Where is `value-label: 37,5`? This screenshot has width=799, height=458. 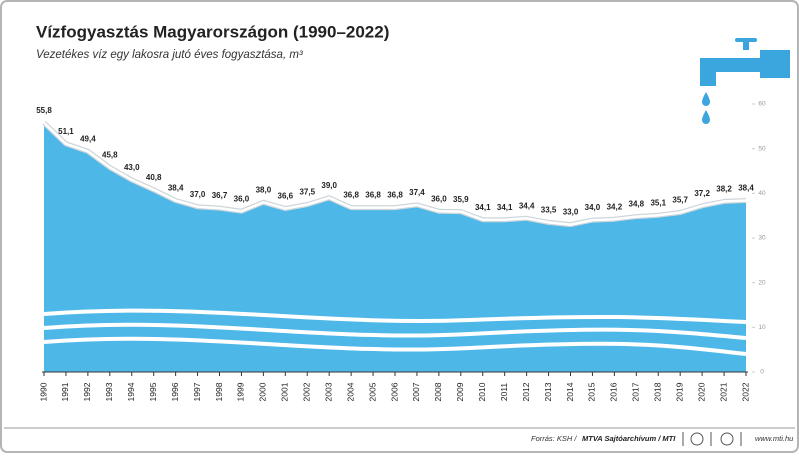
value-label: 37,5 is located at coordinates (307, 192).